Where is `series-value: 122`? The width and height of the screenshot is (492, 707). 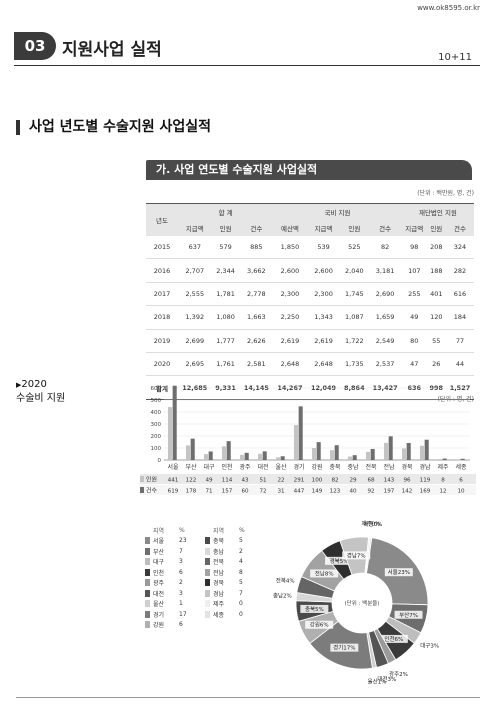 series-value: 122 is located at coordinates (191, 481).